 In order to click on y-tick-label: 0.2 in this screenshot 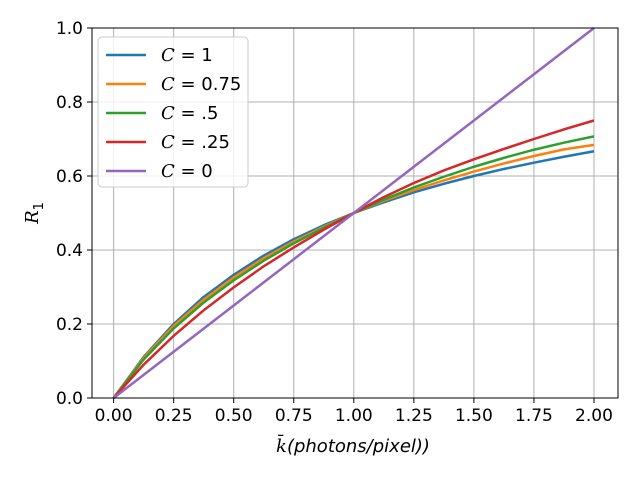, I will do `click(69, 325)`.